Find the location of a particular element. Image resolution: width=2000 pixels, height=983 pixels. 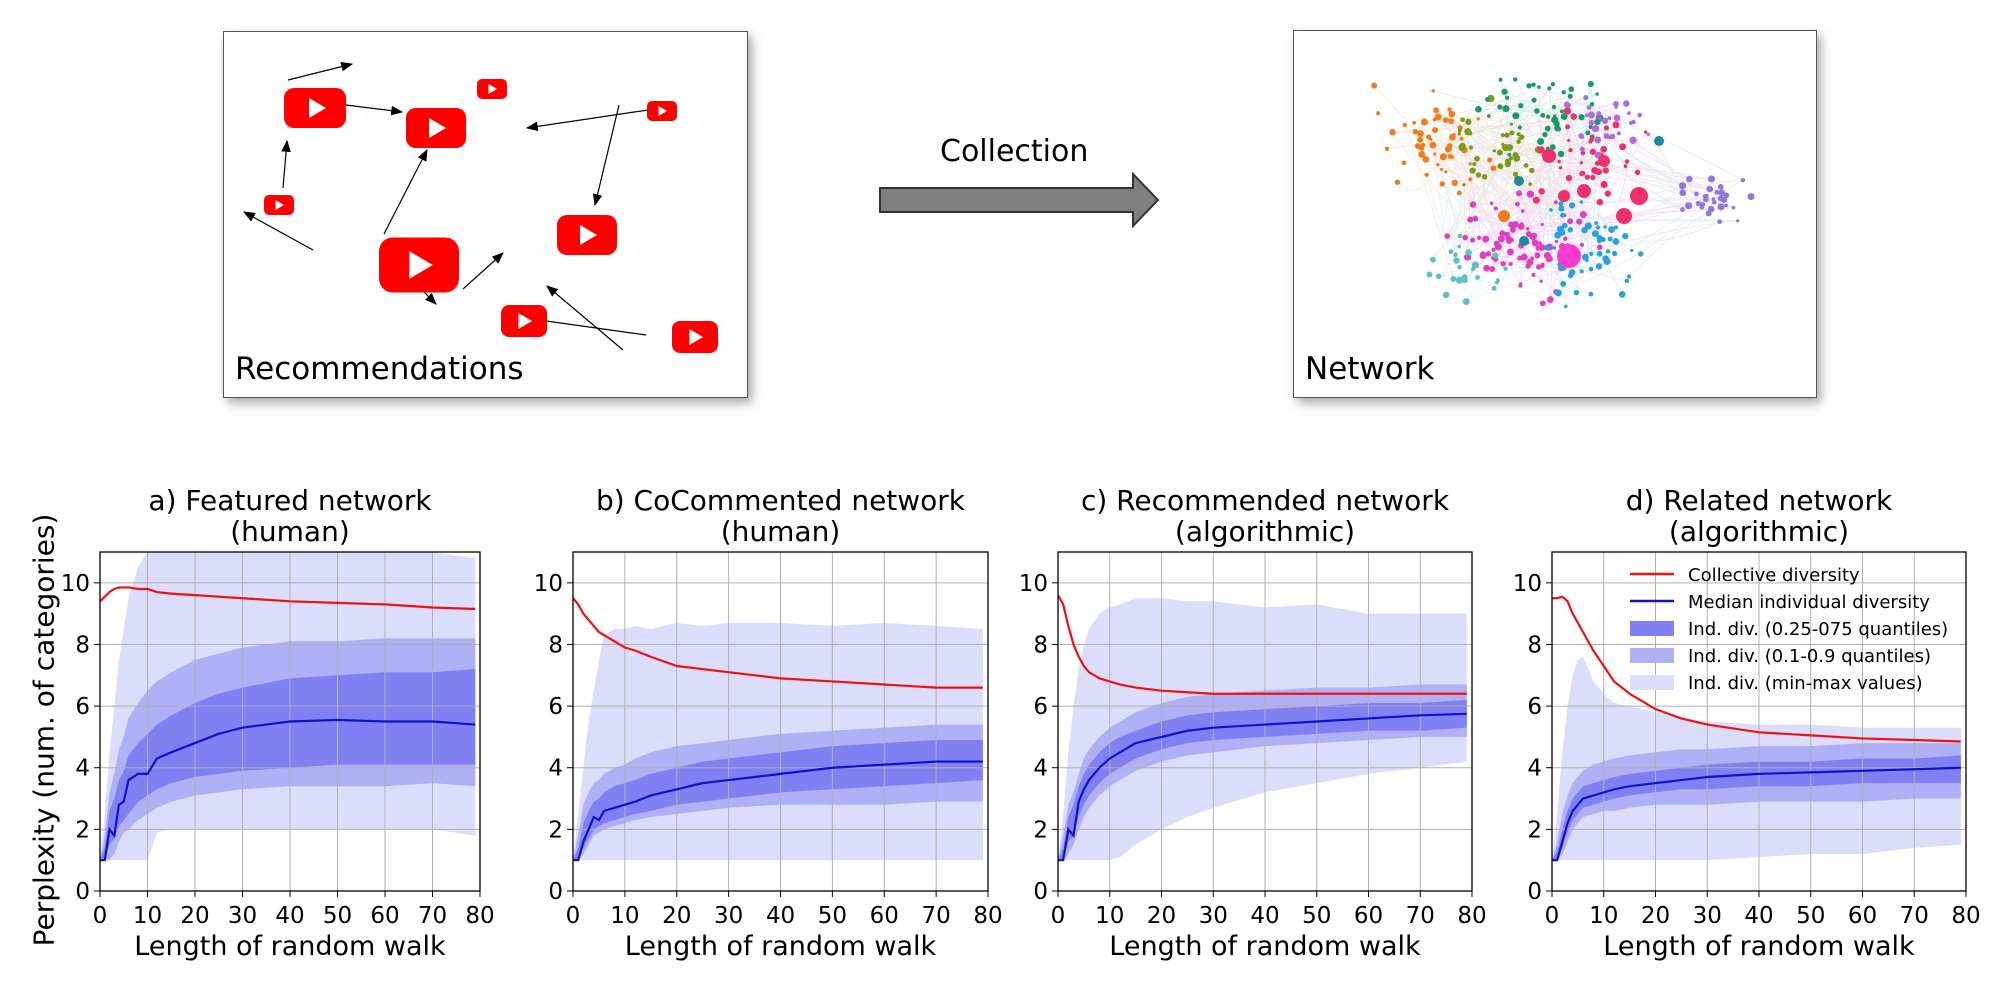

network-label: Network is located at coordinates (1370, 369).